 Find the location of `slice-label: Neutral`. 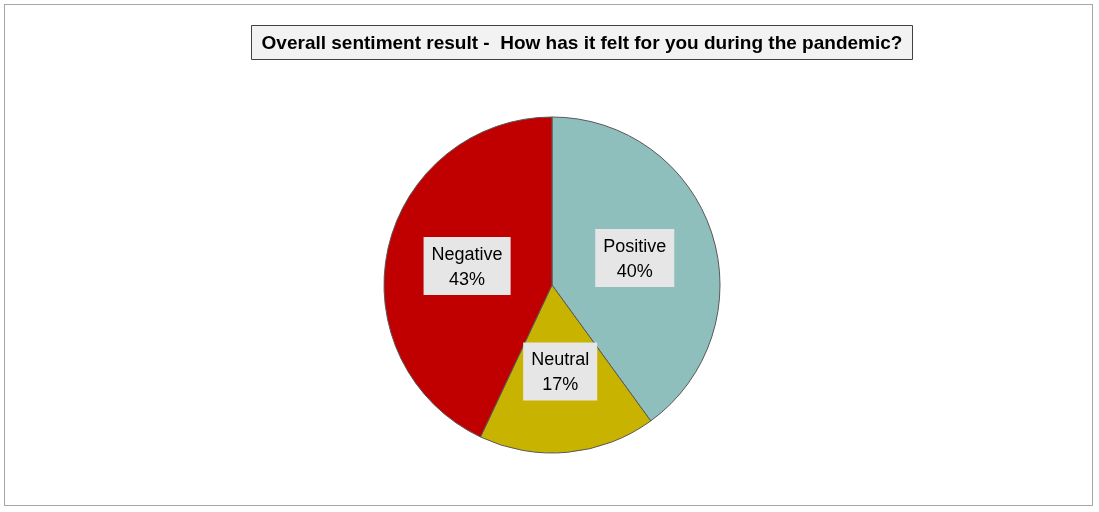

slice-label: Neutral is located at coordinates (560, 359).